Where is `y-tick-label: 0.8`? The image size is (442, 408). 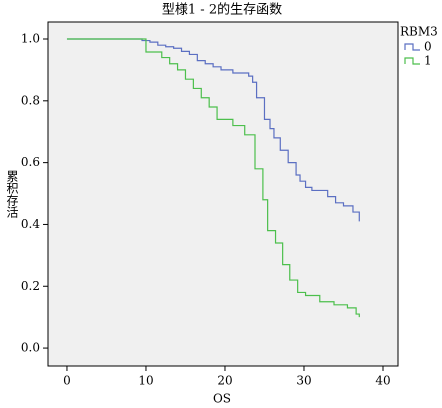 y-tick-label: 0.8 is located at coordinates (30, 100).